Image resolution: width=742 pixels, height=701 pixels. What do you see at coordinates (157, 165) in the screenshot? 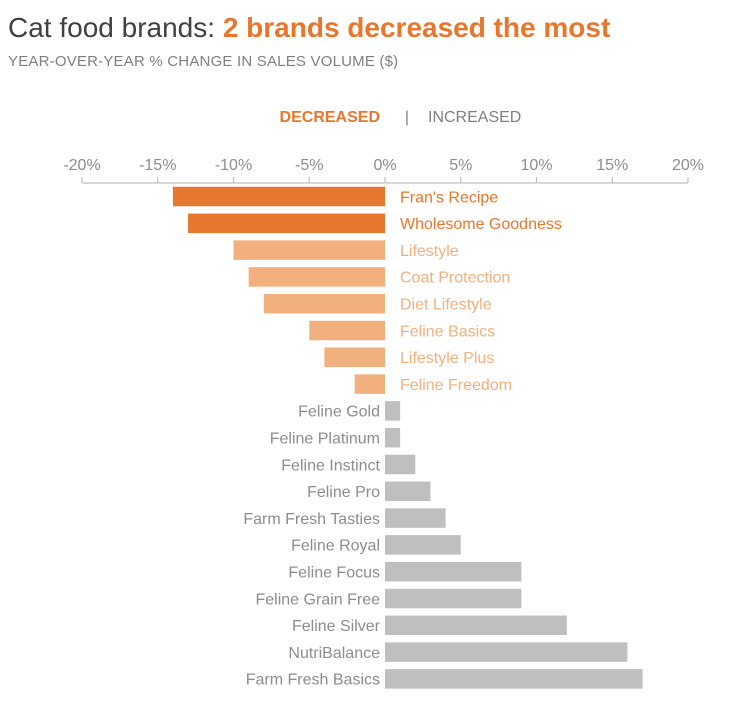
I see `x-tick-label: -15%` at bounding box center [157, 165].